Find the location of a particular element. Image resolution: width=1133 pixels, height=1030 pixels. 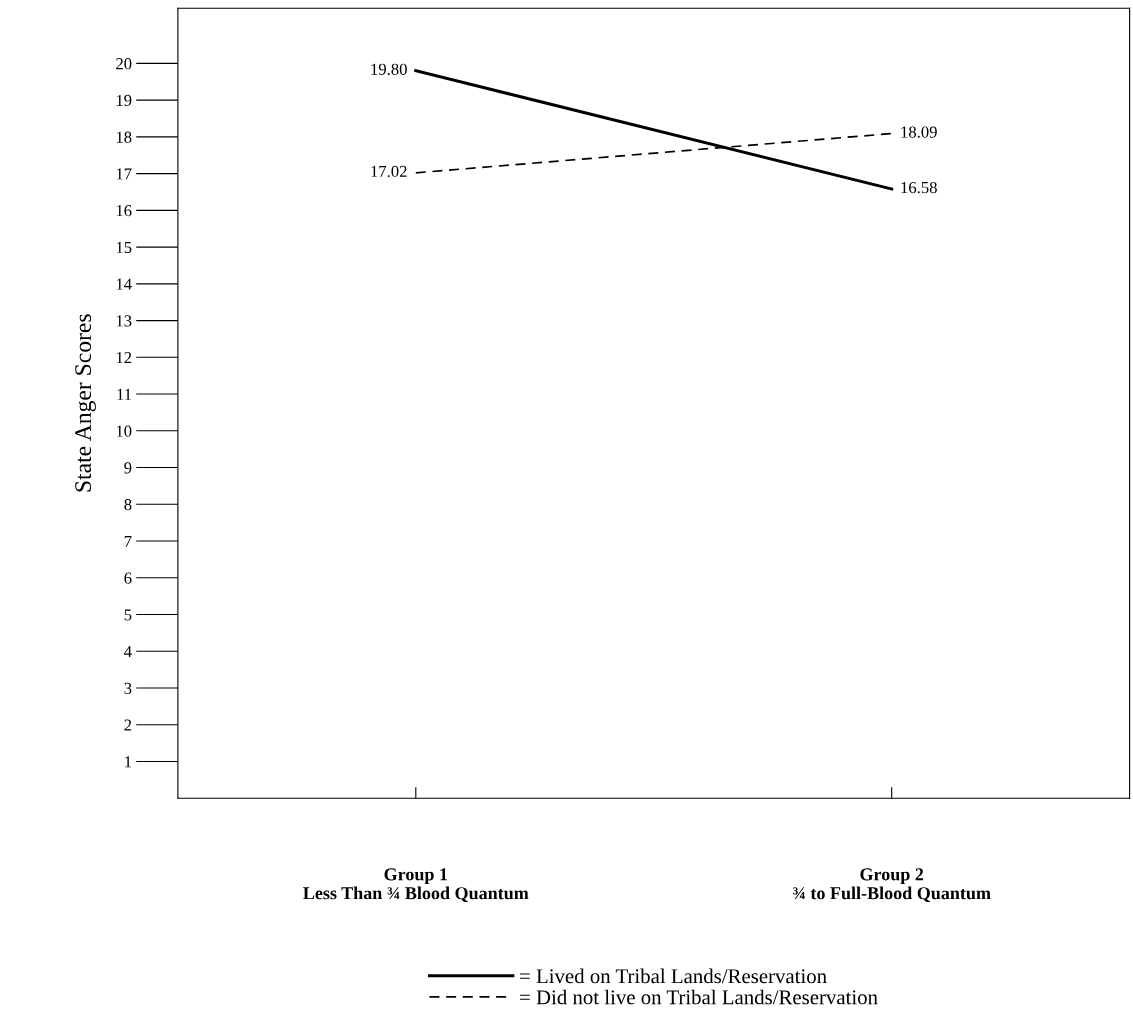

y-tick-label: 3 is located at coordinates (128, 688).